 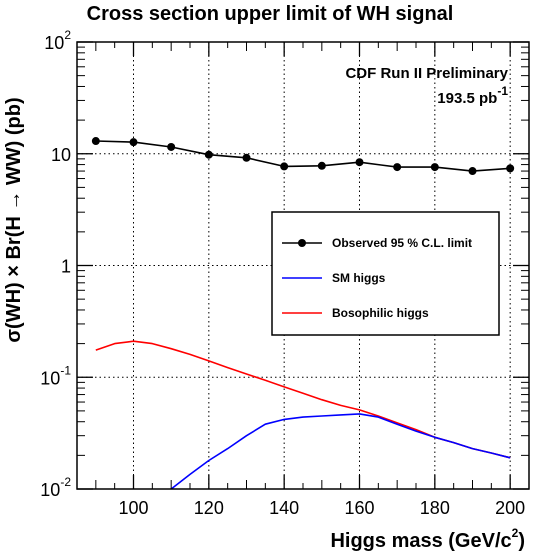 I want to click on legend-box, so click(x=385, y=273).